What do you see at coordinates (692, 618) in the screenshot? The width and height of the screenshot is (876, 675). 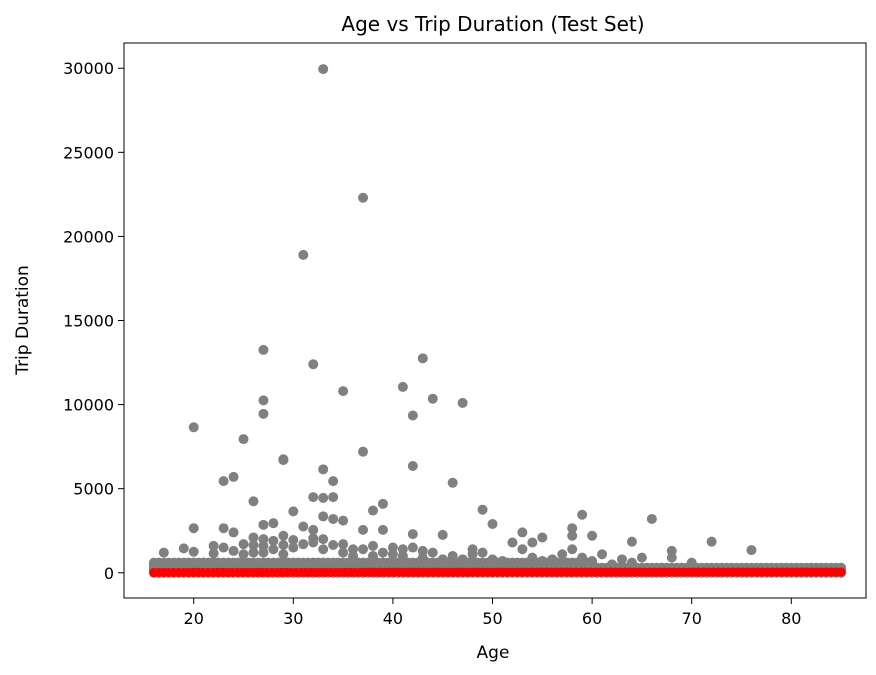 I see `x-tick-label: 70` at bounding box center [692, 618].